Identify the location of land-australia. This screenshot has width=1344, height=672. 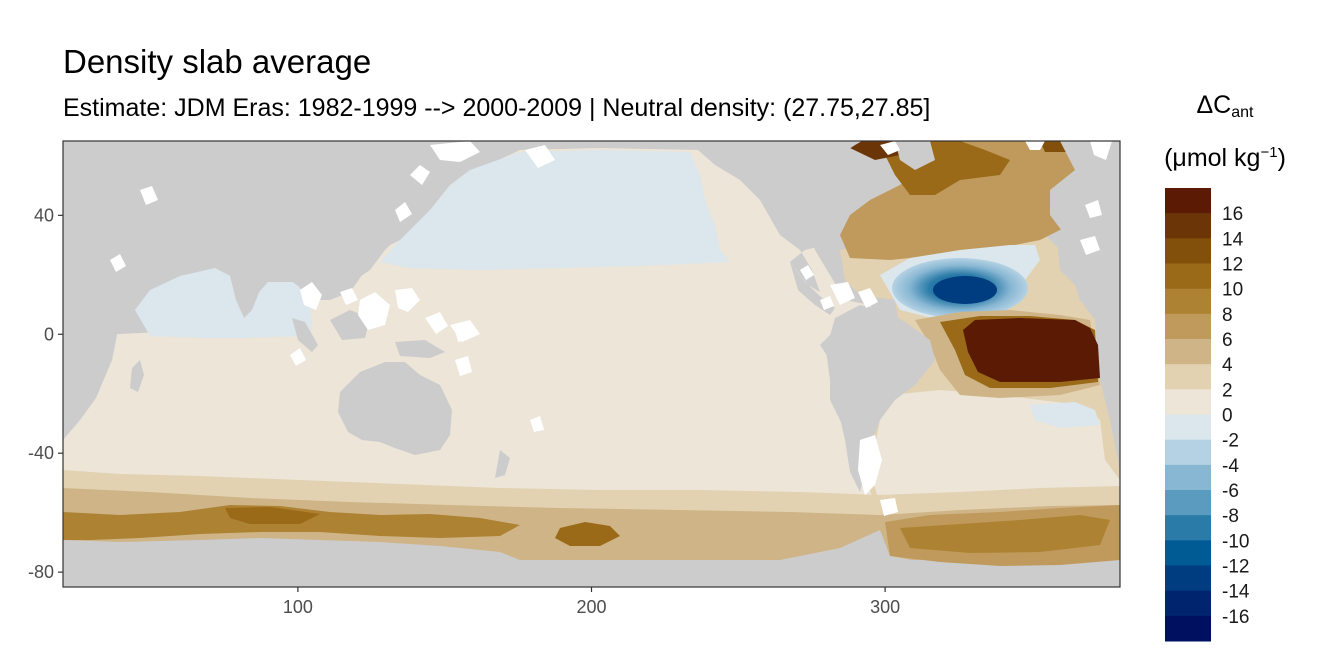
(395, 408).